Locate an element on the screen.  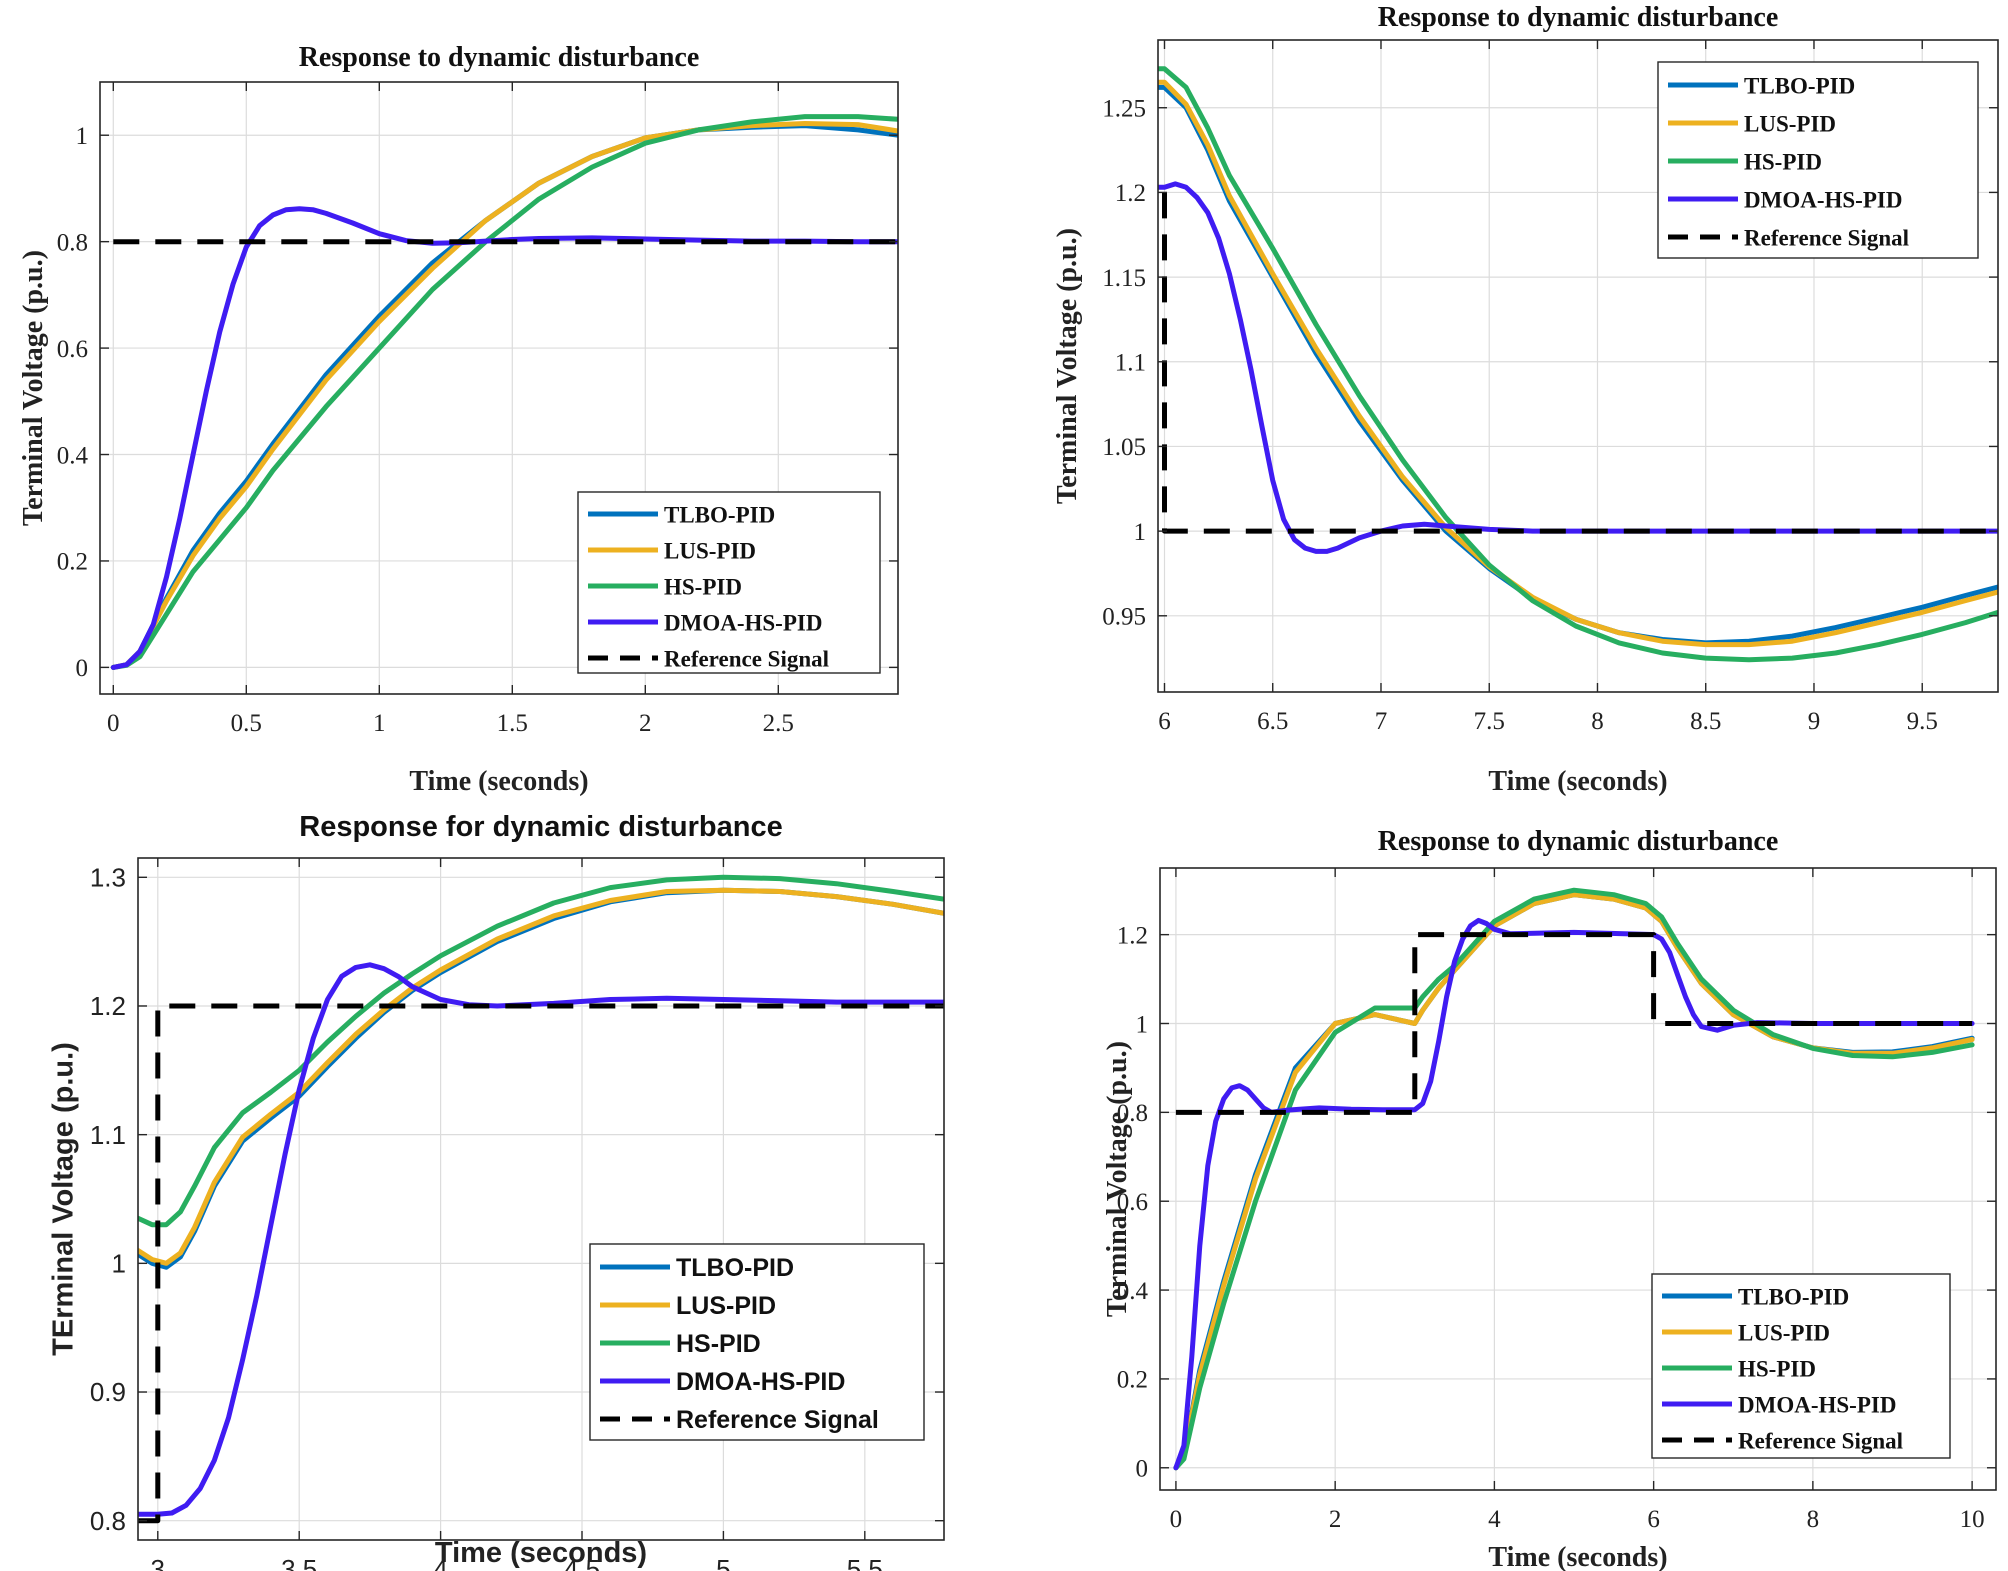
x-tick-label: 3 is located at coordinates (158, 1562).